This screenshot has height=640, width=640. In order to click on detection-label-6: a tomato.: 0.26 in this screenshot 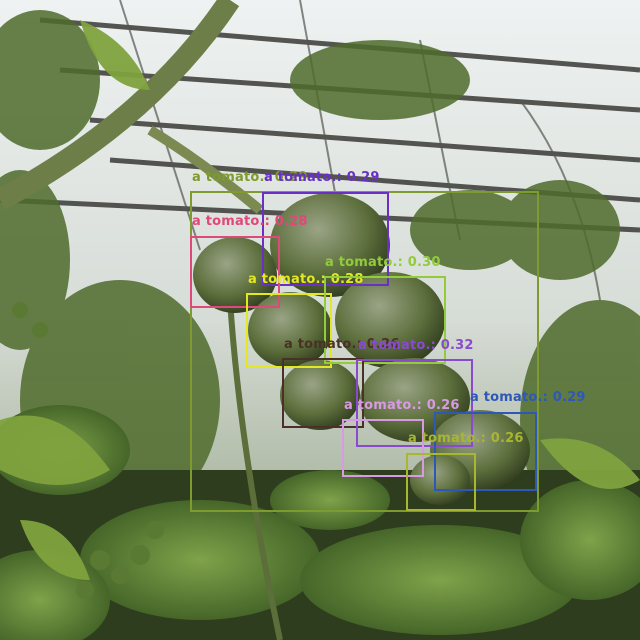, I will do `click(342, 344)`.